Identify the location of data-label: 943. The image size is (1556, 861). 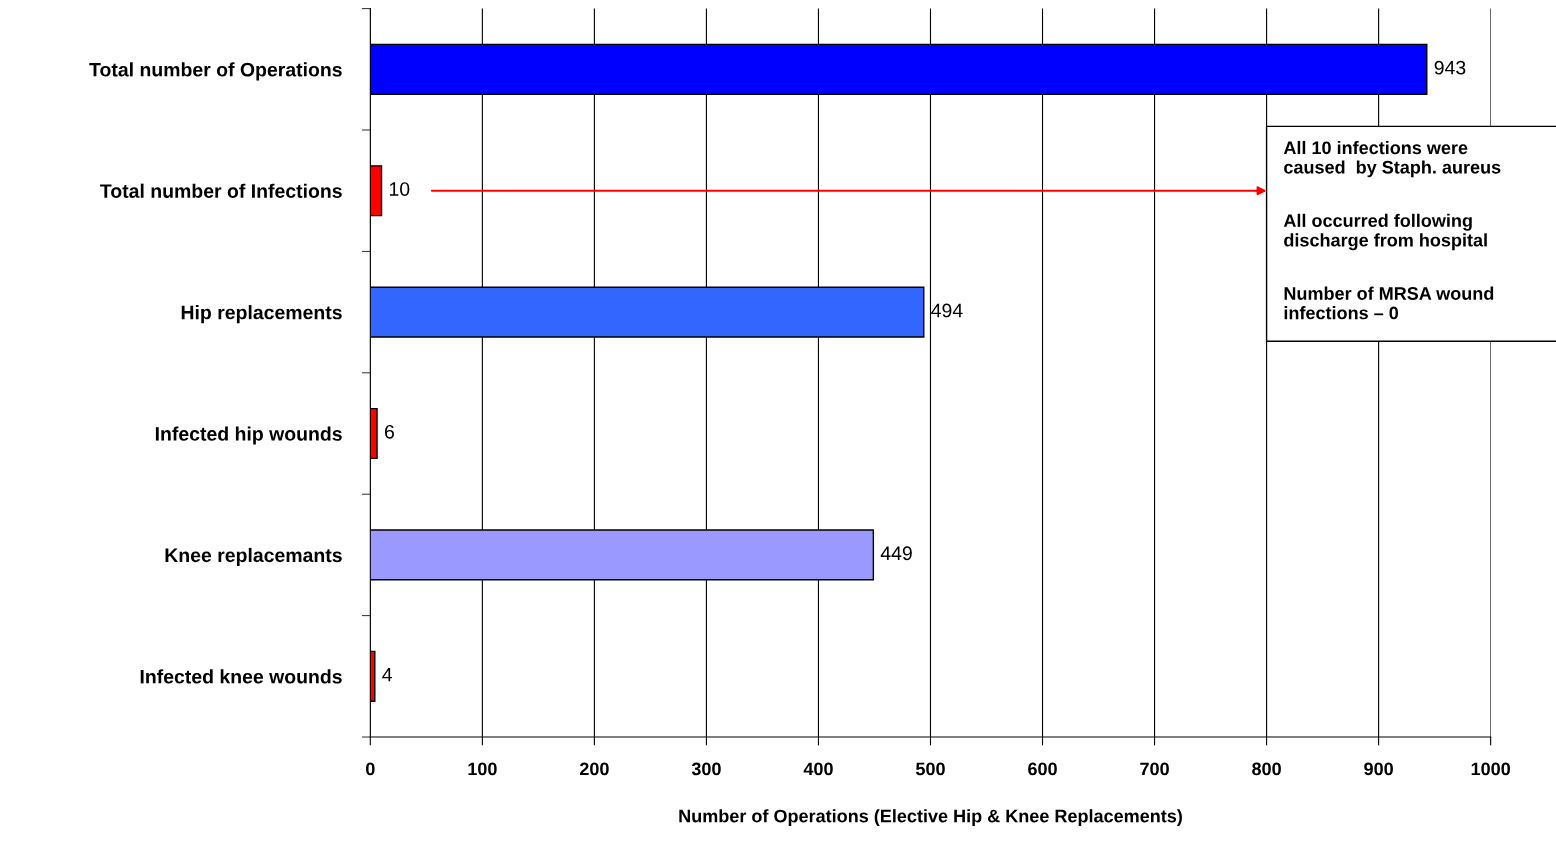
(1450, 67).